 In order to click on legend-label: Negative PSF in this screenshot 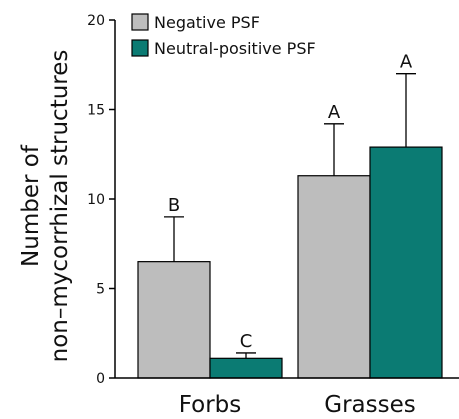, I will do `click(207, 22)`.